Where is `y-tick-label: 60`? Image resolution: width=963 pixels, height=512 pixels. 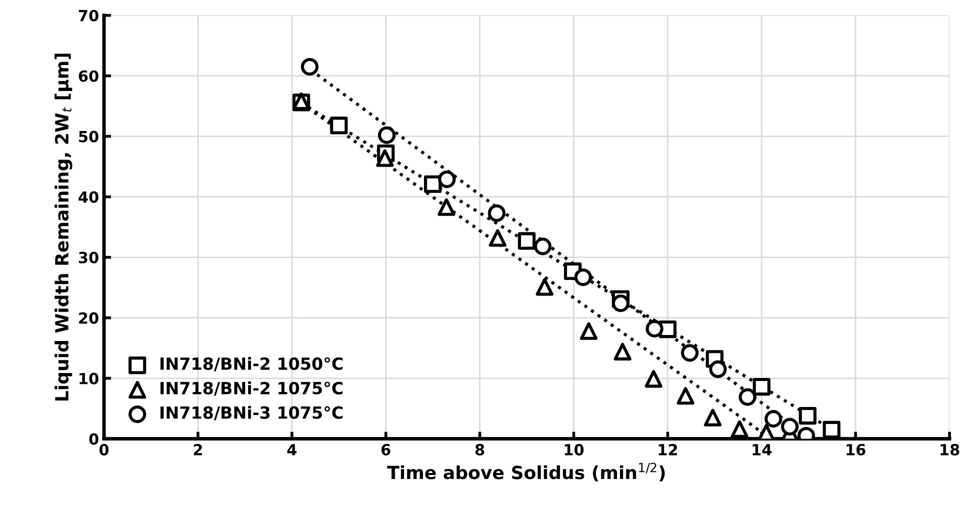 y-tick-label: 60 is located at coordinates (88, 76).